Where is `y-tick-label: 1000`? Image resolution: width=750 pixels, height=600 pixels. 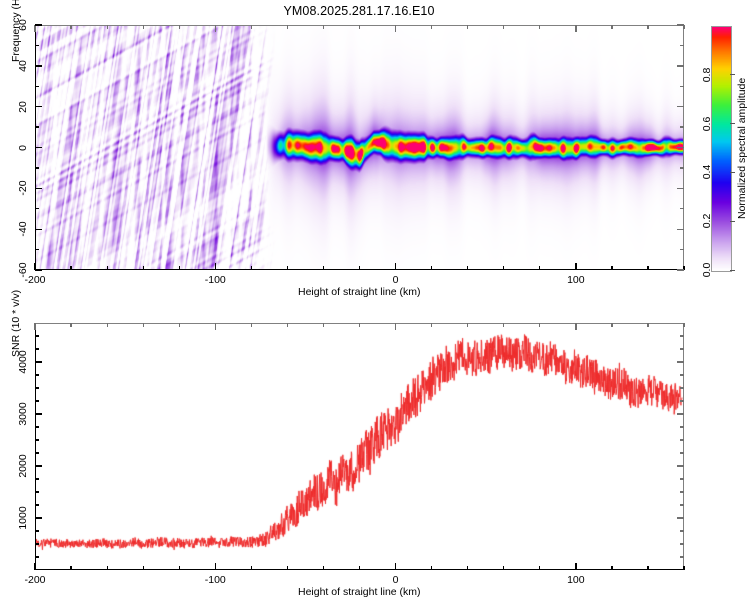 y-tick-label: 1000 is located at coordinates (23, 518).